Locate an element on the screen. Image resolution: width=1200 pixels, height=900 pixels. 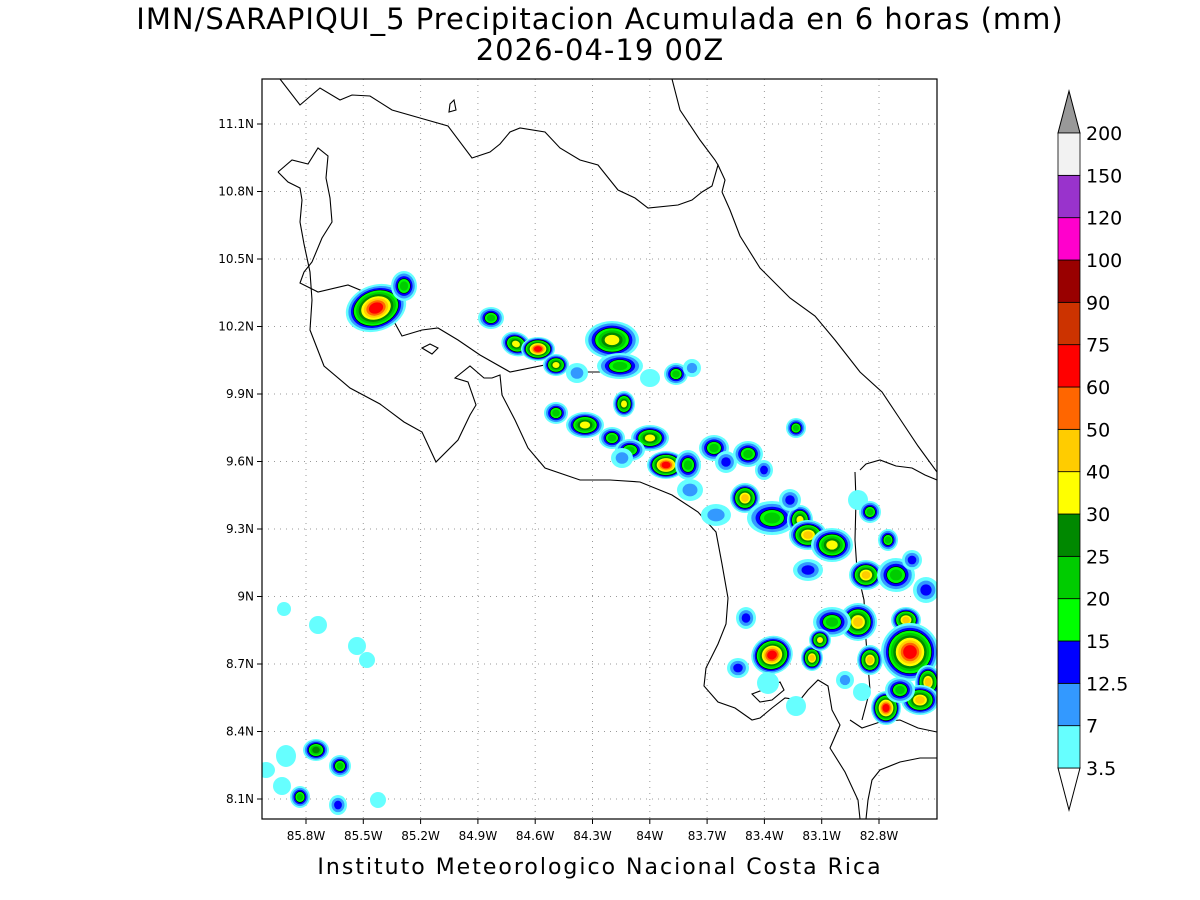
colorbar-label: 15 is located at coordinates (1098, 642).